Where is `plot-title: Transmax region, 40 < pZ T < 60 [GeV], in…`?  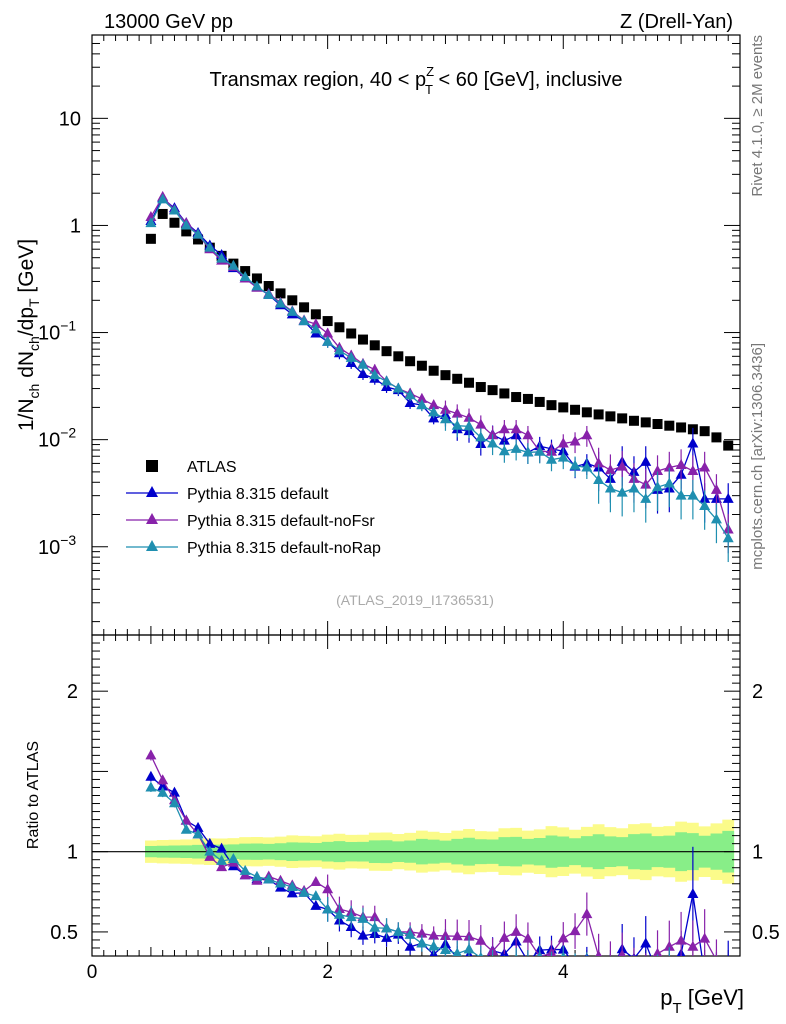 plot-title: Transmax region, 40 < pZ T < 60 [GeV], in… is located at coordinates (415, 80).